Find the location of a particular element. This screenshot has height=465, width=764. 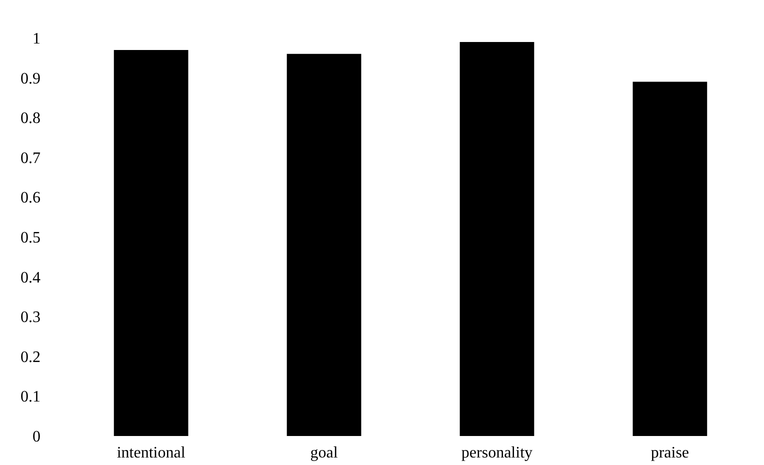

y-tick-label: 1 is located at coordinates (36, 39).